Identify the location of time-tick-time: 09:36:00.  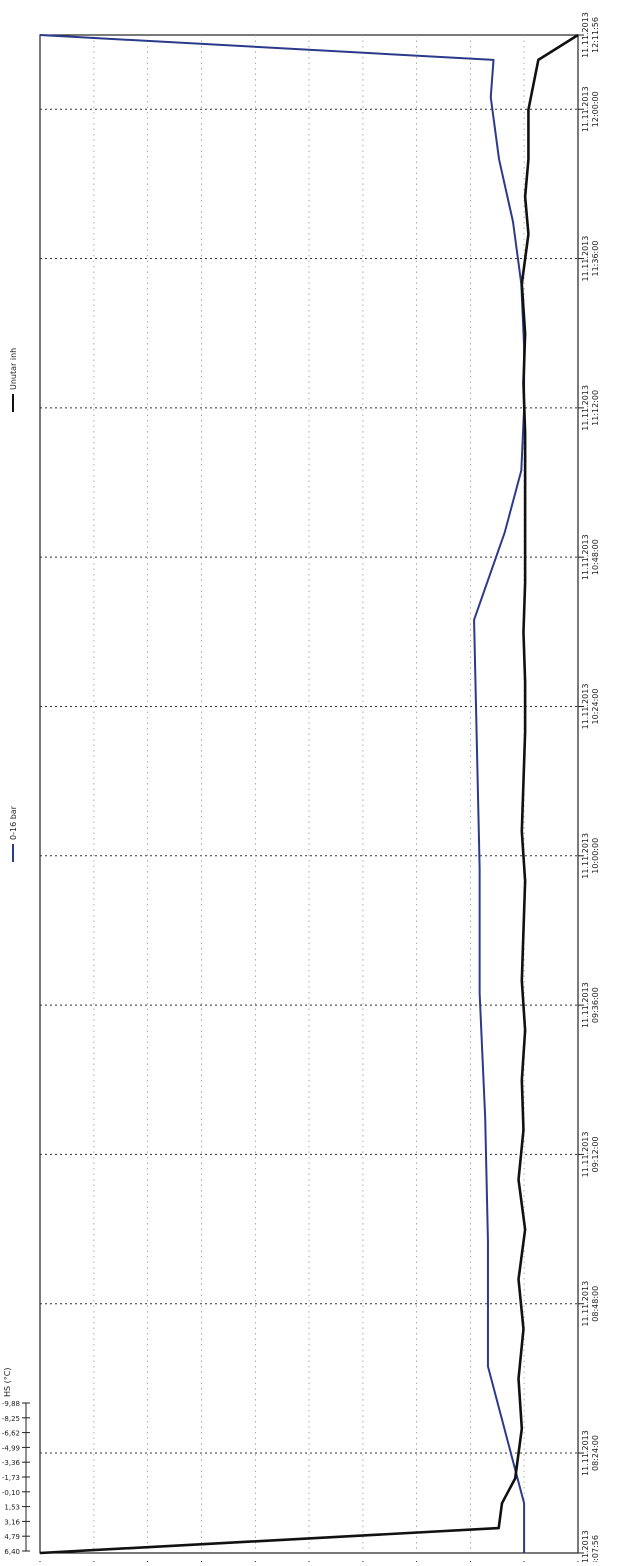
(595, 1005).